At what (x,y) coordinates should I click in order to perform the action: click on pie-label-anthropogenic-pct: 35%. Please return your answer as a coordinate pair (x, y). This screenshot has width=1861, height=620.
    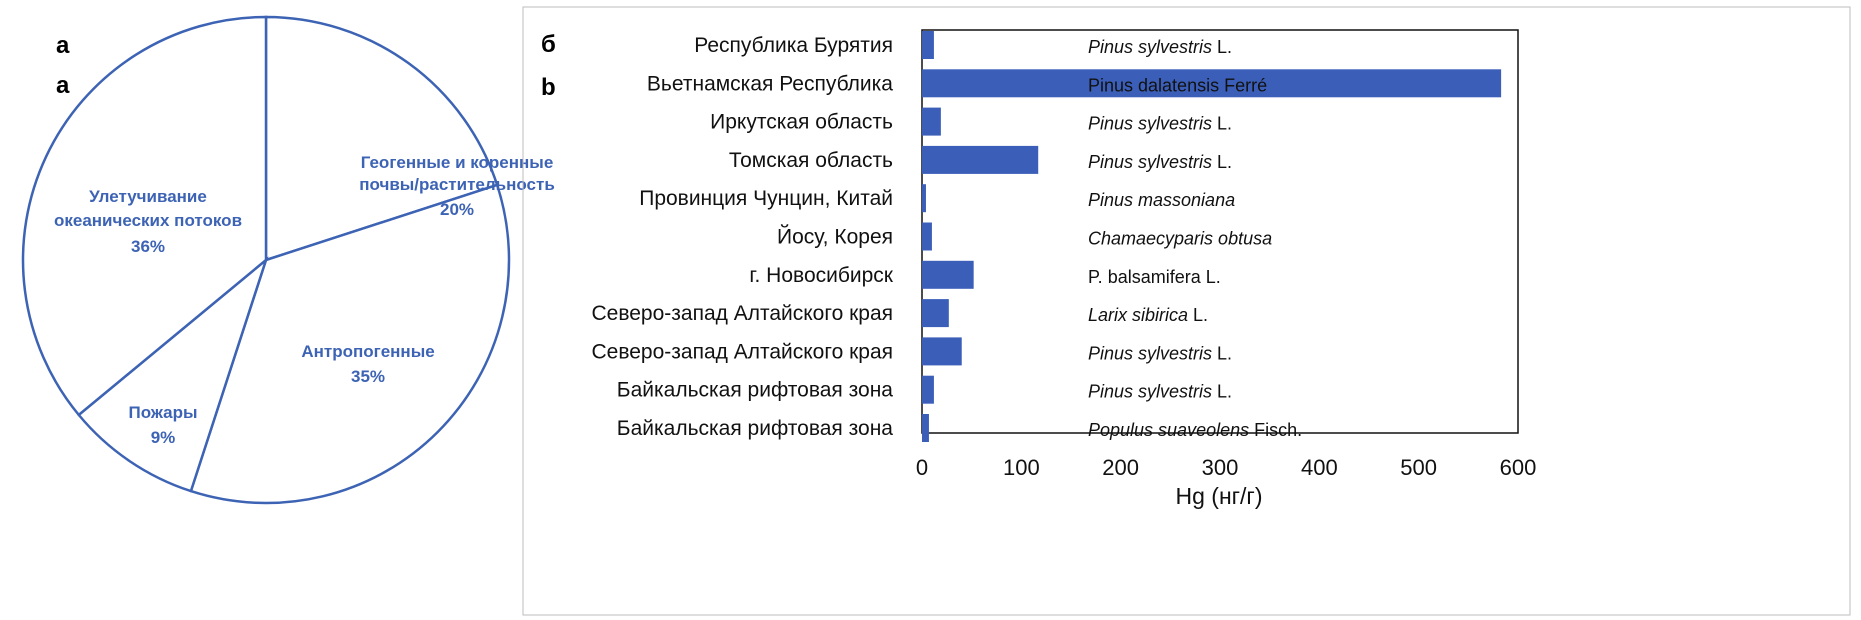
    Looking at the image, I should click on (368, 376).